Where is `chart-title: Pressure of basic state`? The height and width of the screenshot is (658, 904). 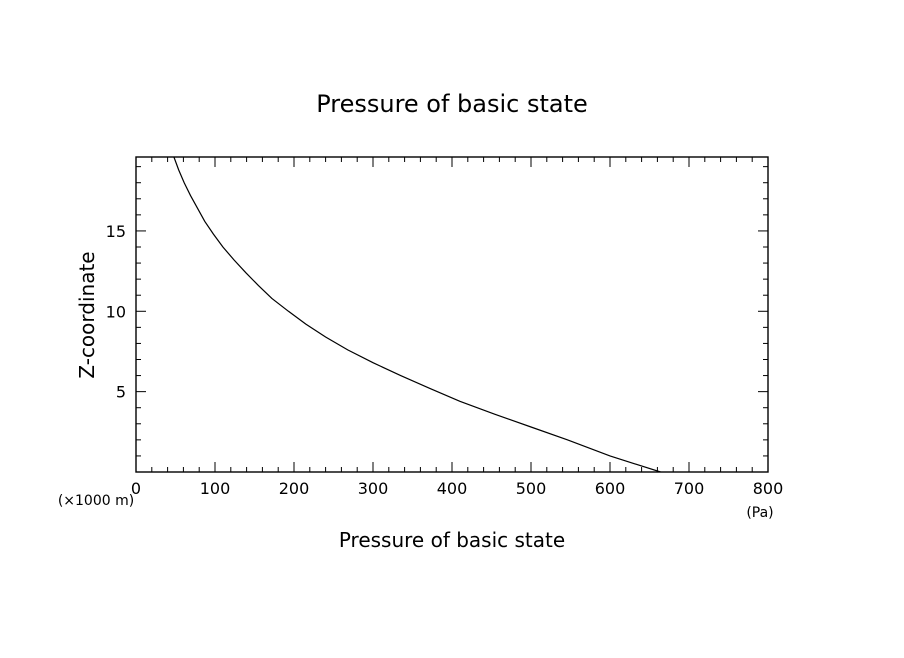
chart-title: Pressure of basic state is located at coordinates (452, 104).